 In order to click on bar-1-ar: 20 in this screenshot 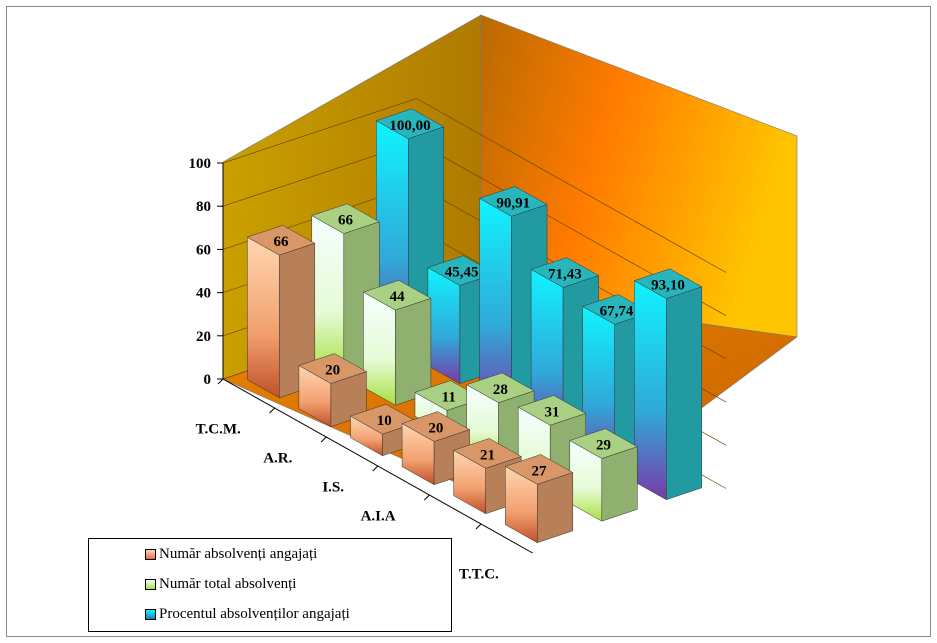, I will do `click(333, 390)`.